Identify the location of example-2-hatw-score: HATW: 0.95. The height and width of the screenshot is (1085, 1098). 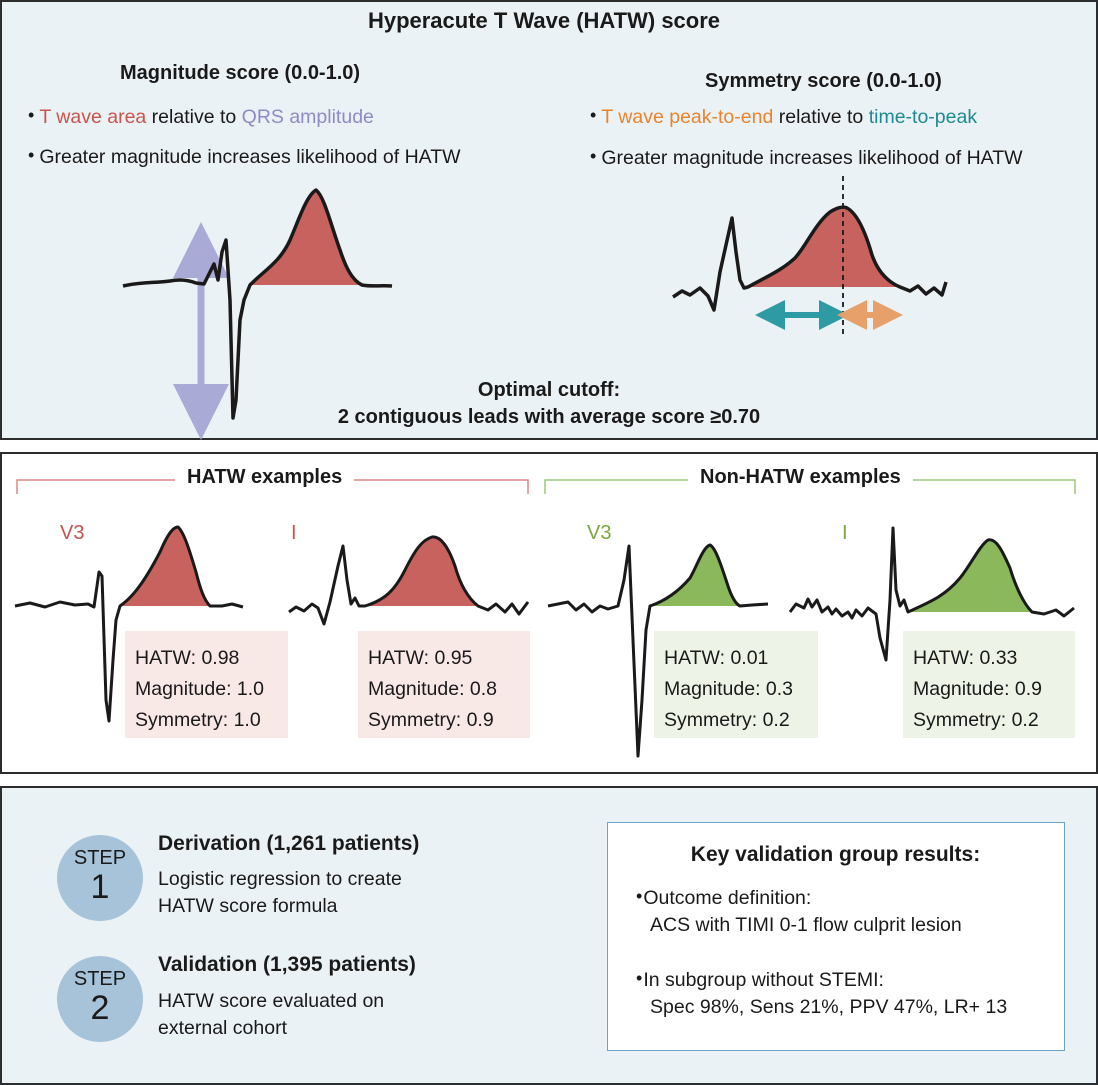
(420, 658).